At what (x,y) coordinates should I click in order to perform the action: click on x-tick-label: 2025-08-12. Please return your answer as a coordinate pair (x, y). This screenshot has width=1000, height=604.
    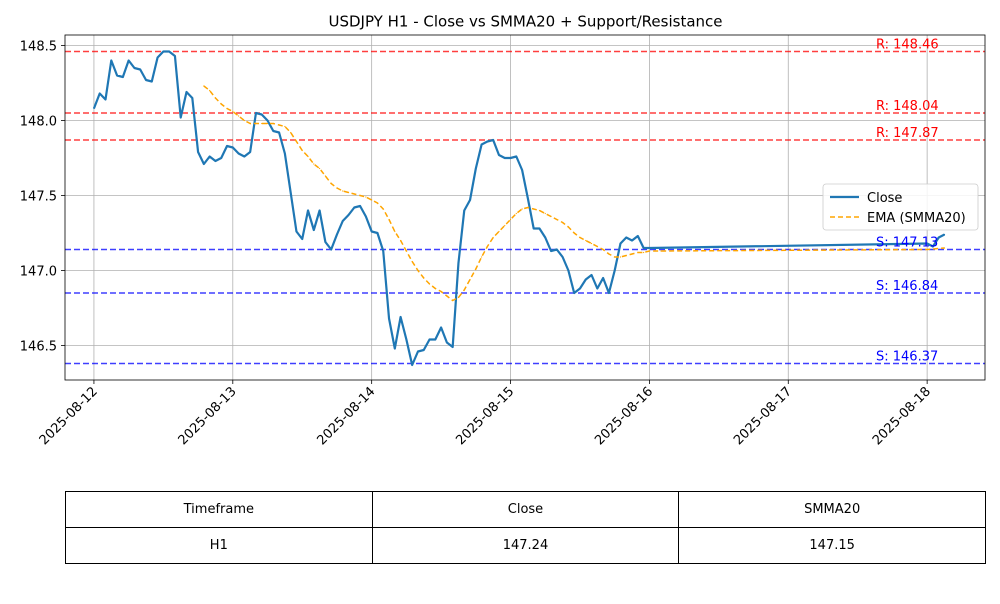
    Looking at the image, I should click on (69, 416).